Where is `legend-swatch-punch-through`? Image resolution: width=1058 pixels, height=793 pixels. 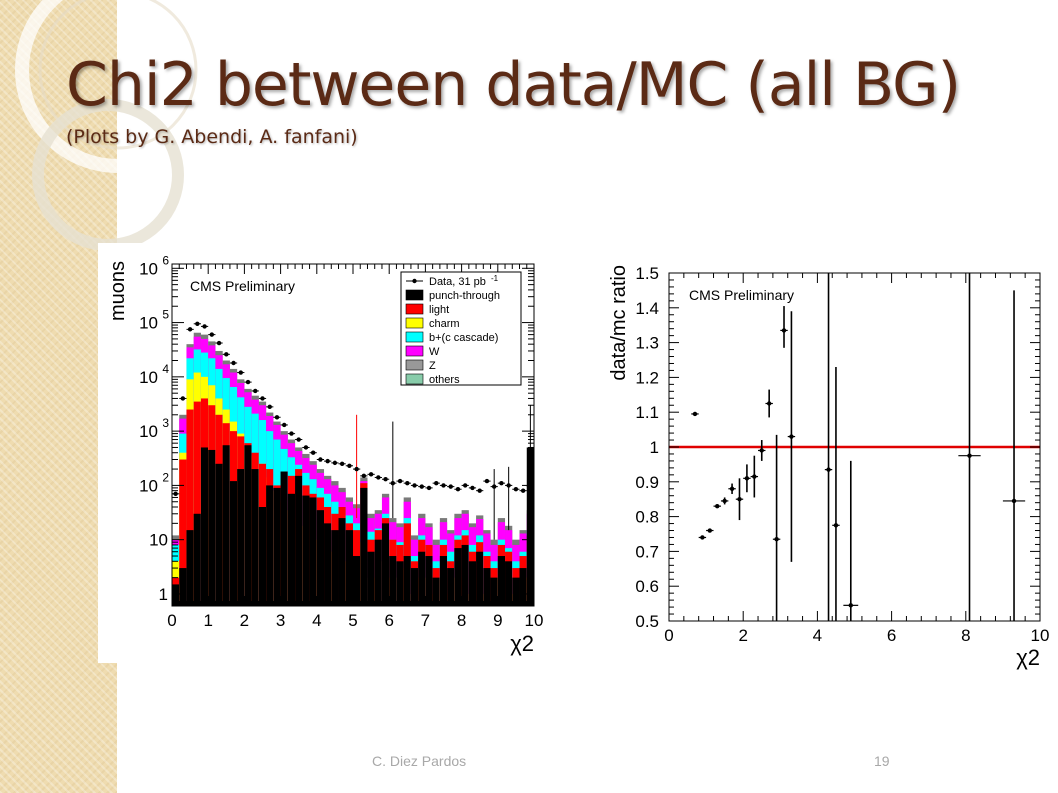
legend-swatch-punch-through is located at coordinates (414, 295).